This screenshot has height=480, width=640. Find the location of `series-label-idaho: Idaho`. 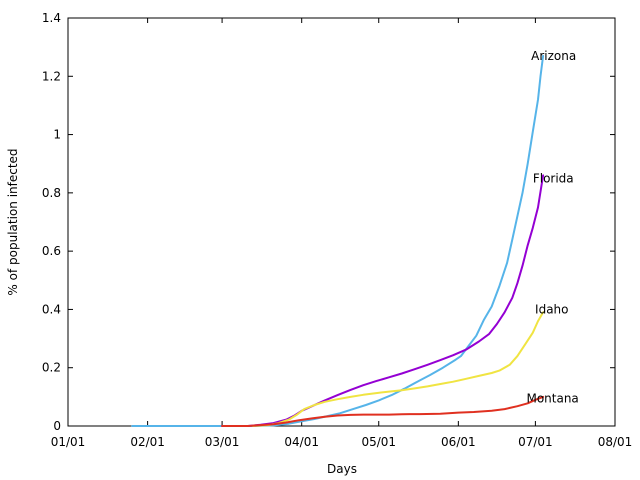

series-label-idaho: Idaho is located at coordinates (551, 309).